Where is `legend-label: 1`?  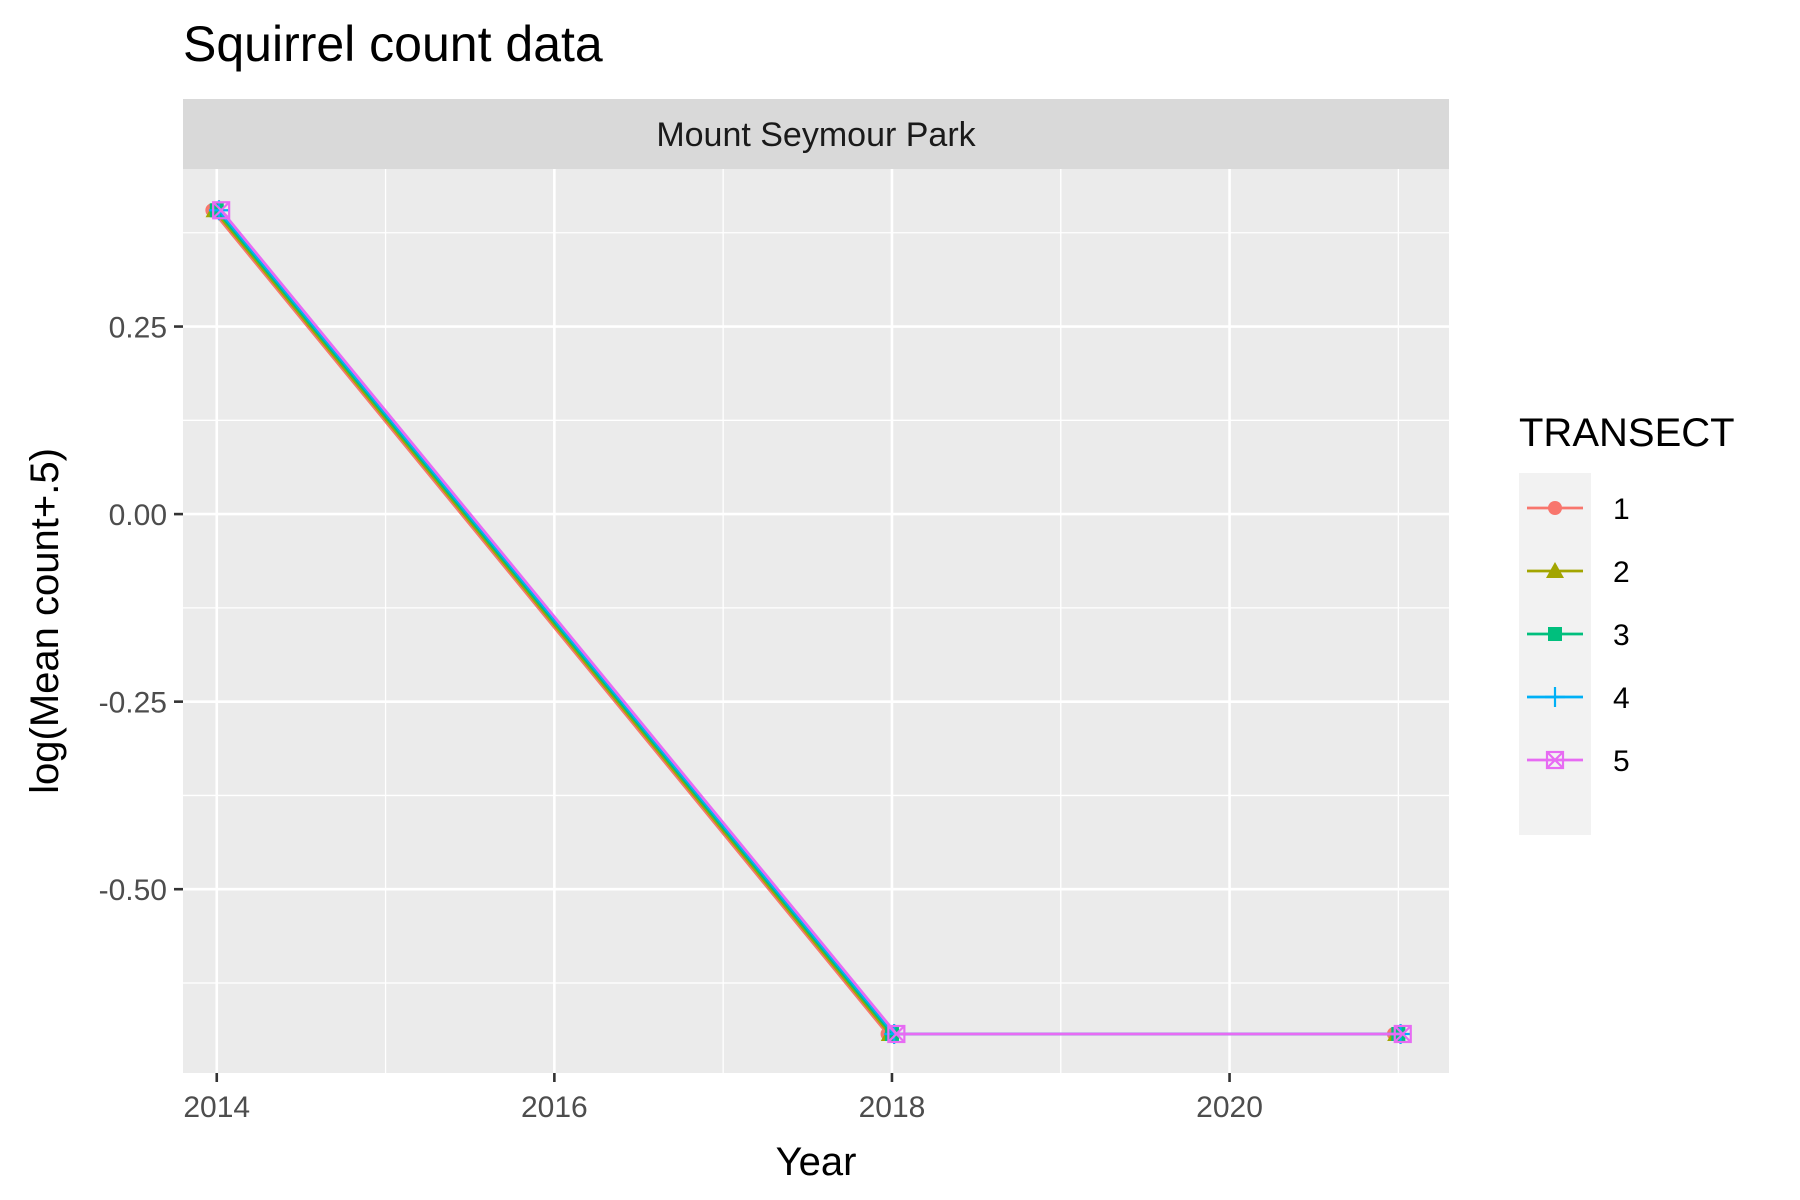 legend-label: 1 is located at coordinates (1621, 509).